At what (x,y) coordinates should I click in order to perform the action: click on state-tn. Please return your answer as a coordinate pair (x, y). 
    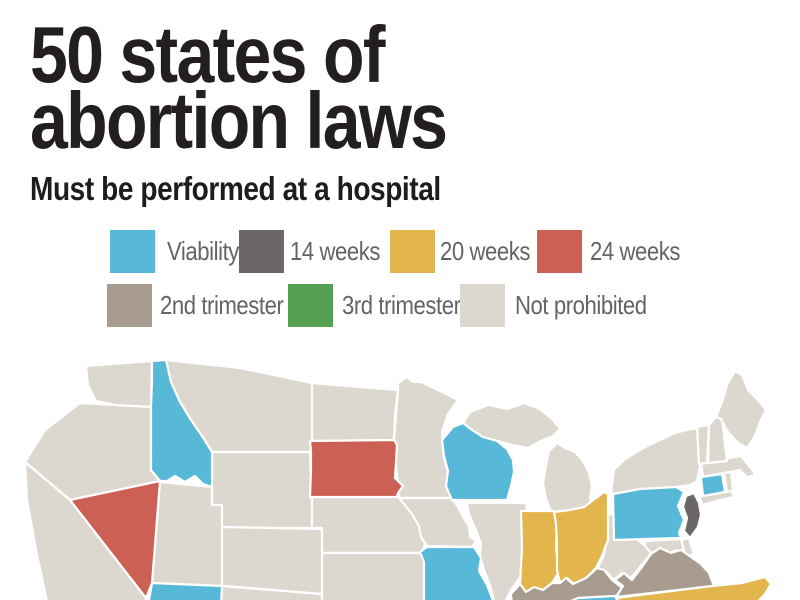
    Looking at the image, I should click on (594, 597).